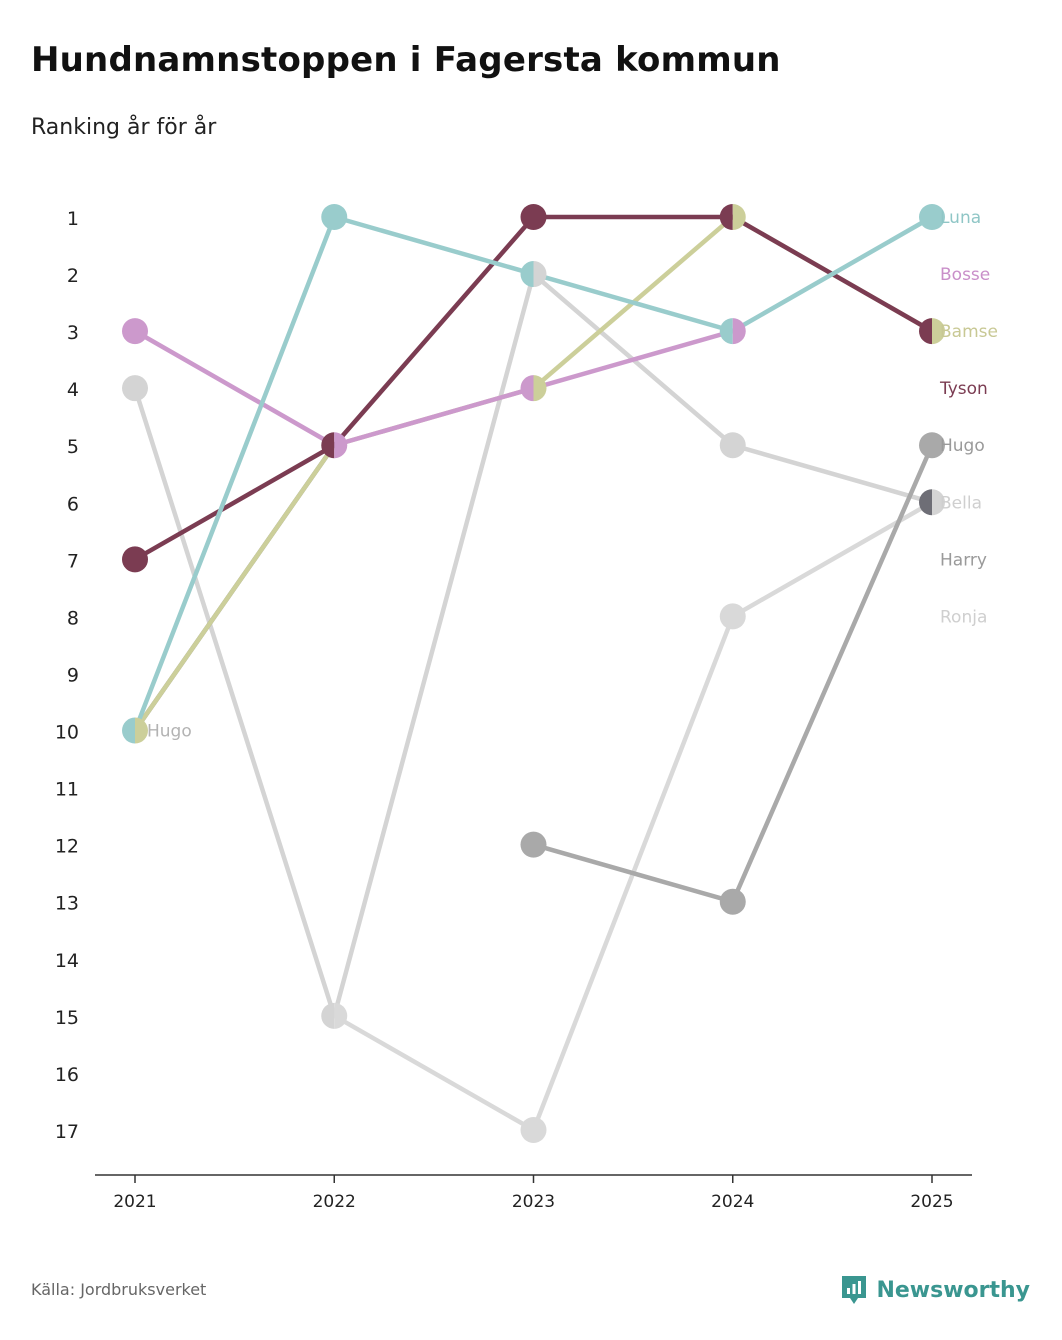 This screenshot has height=1340, width=1062. What do you see at coordinates (134, 1202) in the screenshot?
I see `x-tick-label: 2021` at bounding box center [134, 1202].